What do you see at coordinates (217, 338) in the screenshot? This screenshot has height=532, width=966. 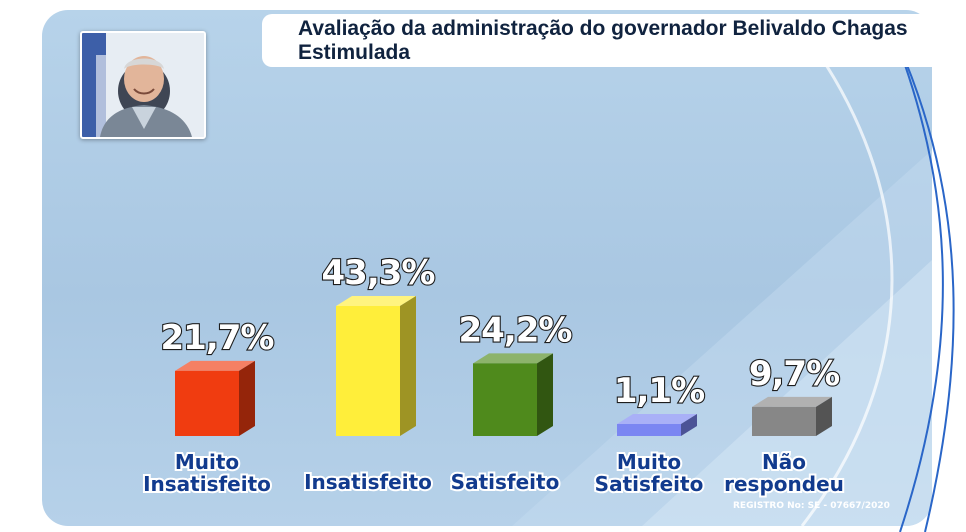 I see `bar-value-label: 21,7%` at bounding box center [217, 338].